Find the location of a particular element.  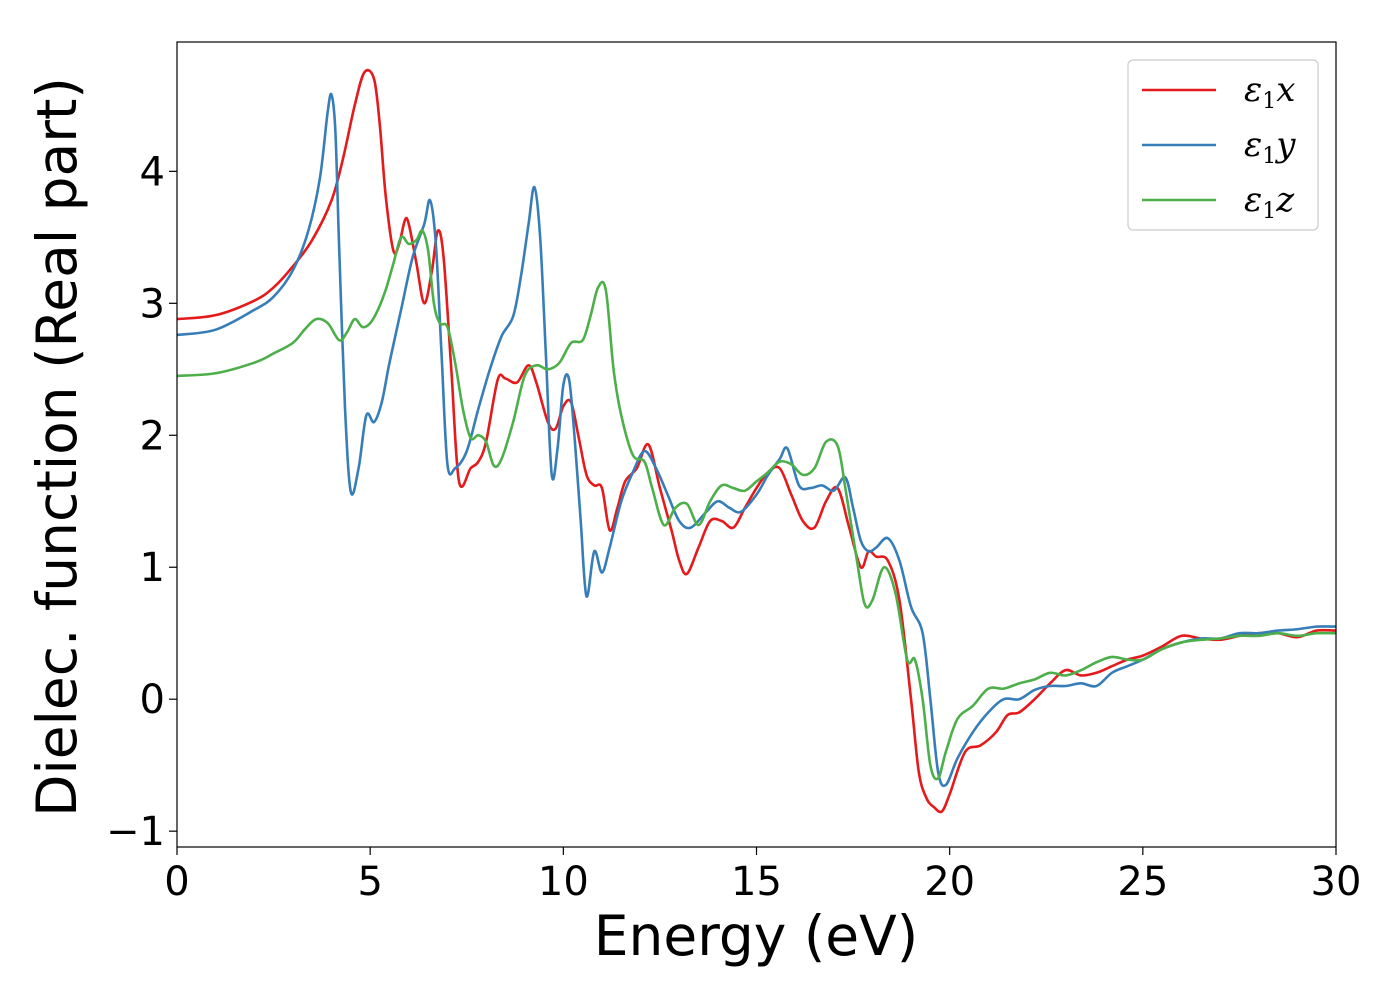

x-axis: 0 5 10 15 20 25 30 is located at coordinates (762, 876).